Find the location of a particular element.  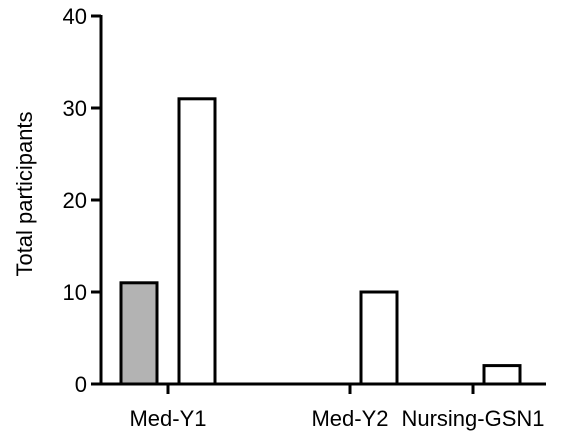

y-tick-label: 30 is located at coordinates (75, 108).